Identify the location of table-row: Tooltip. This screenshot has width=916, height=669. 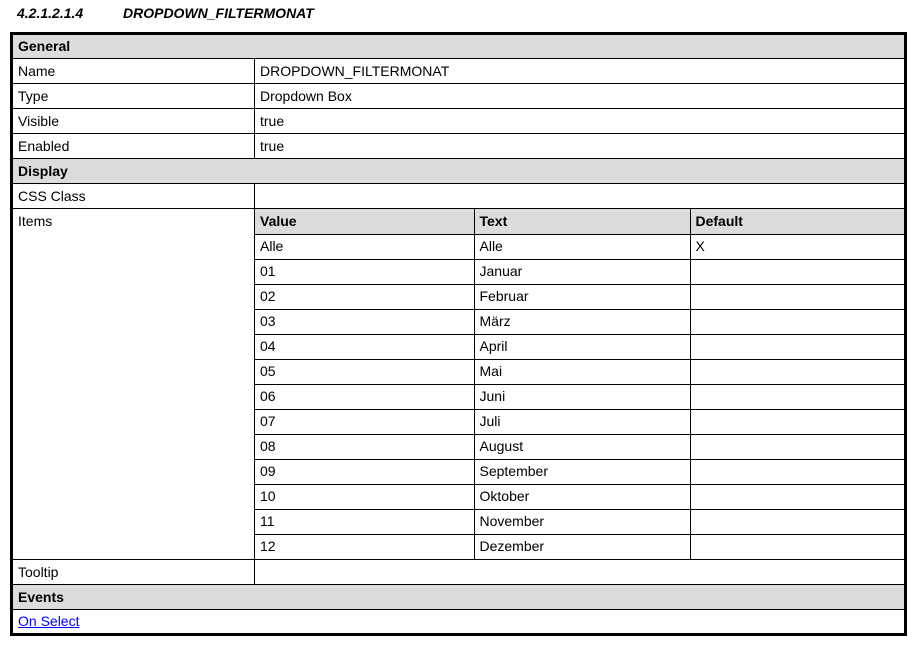
(459, 572).